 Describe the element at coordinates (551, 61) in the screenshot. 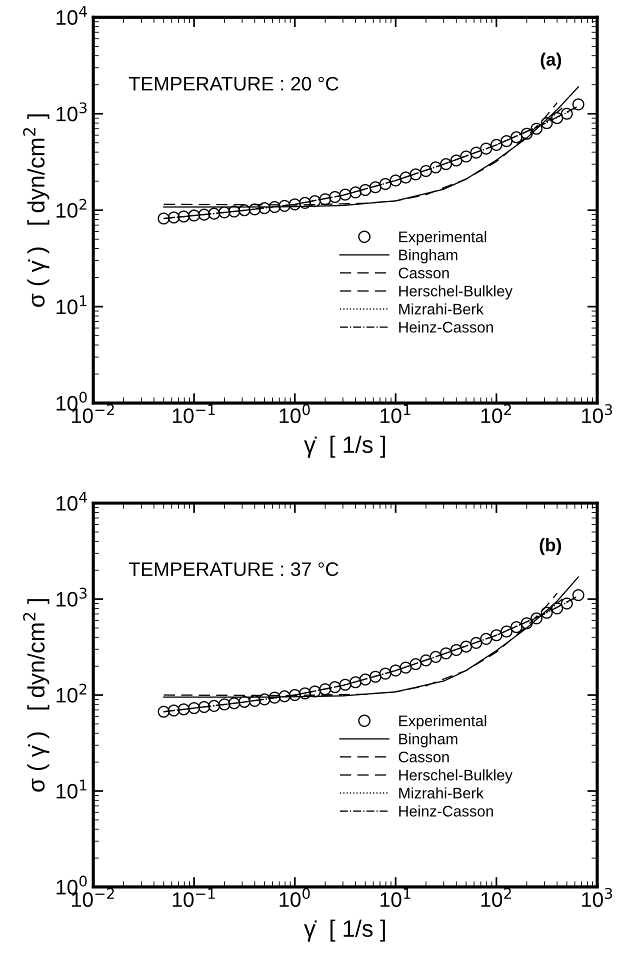

I see `annotation: (a)` at that location.